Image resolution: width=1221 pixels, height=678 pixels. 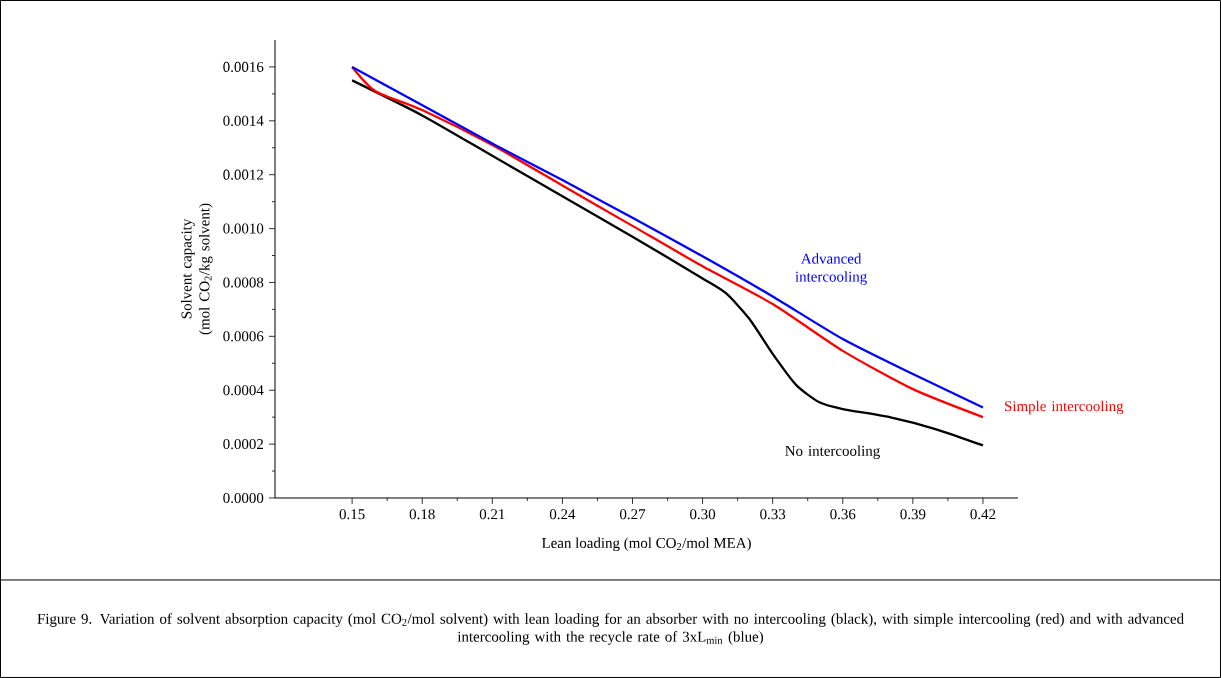 I want to click on y-tick-label: 0.0008, so click(x=243, y=282).